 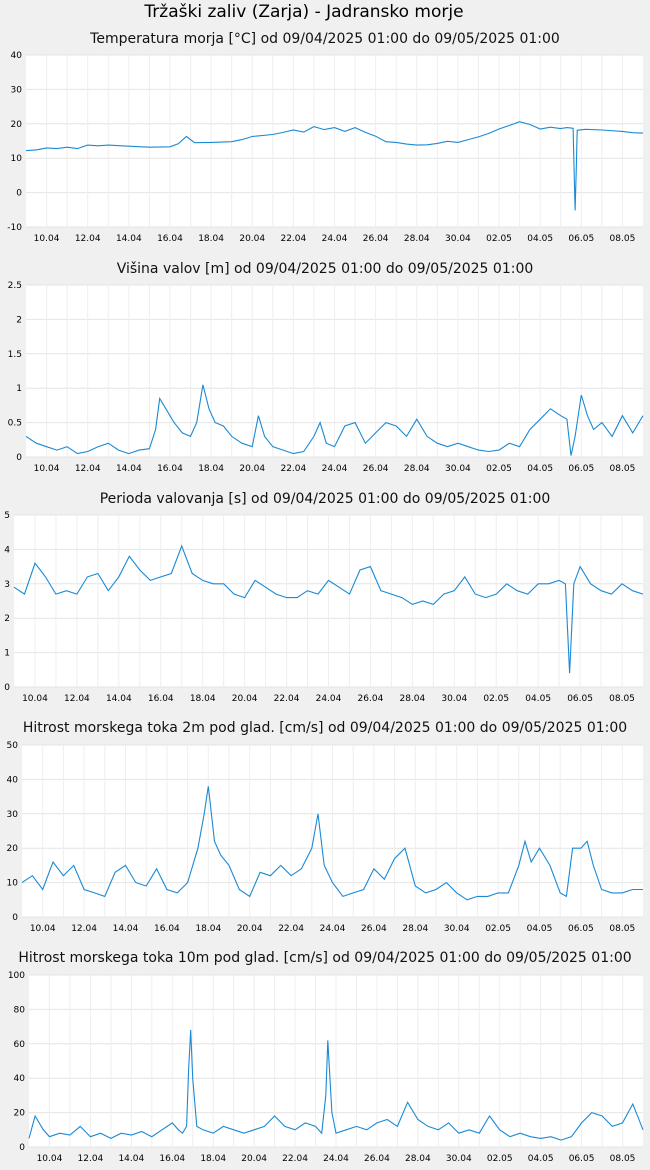 What do you see at coordinates (20, 1045) in the screenshot?
I see `y-tick-label: 60` at bounding box center [20, 1045].